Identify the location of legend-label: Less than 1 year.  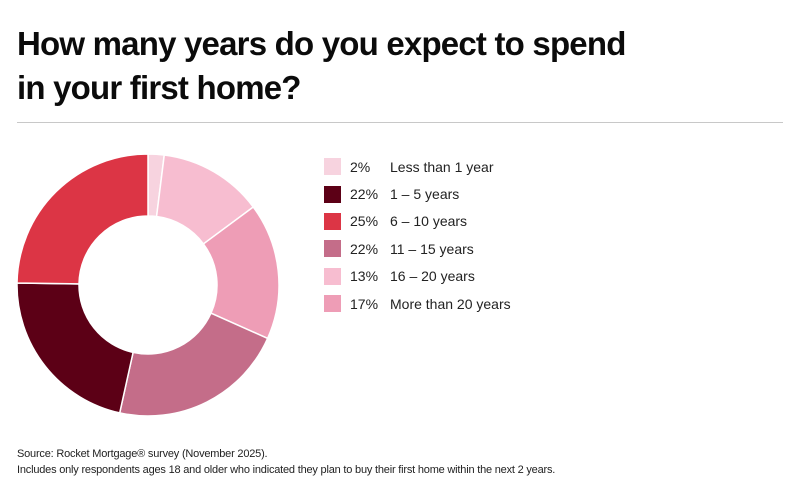
(442, 166).